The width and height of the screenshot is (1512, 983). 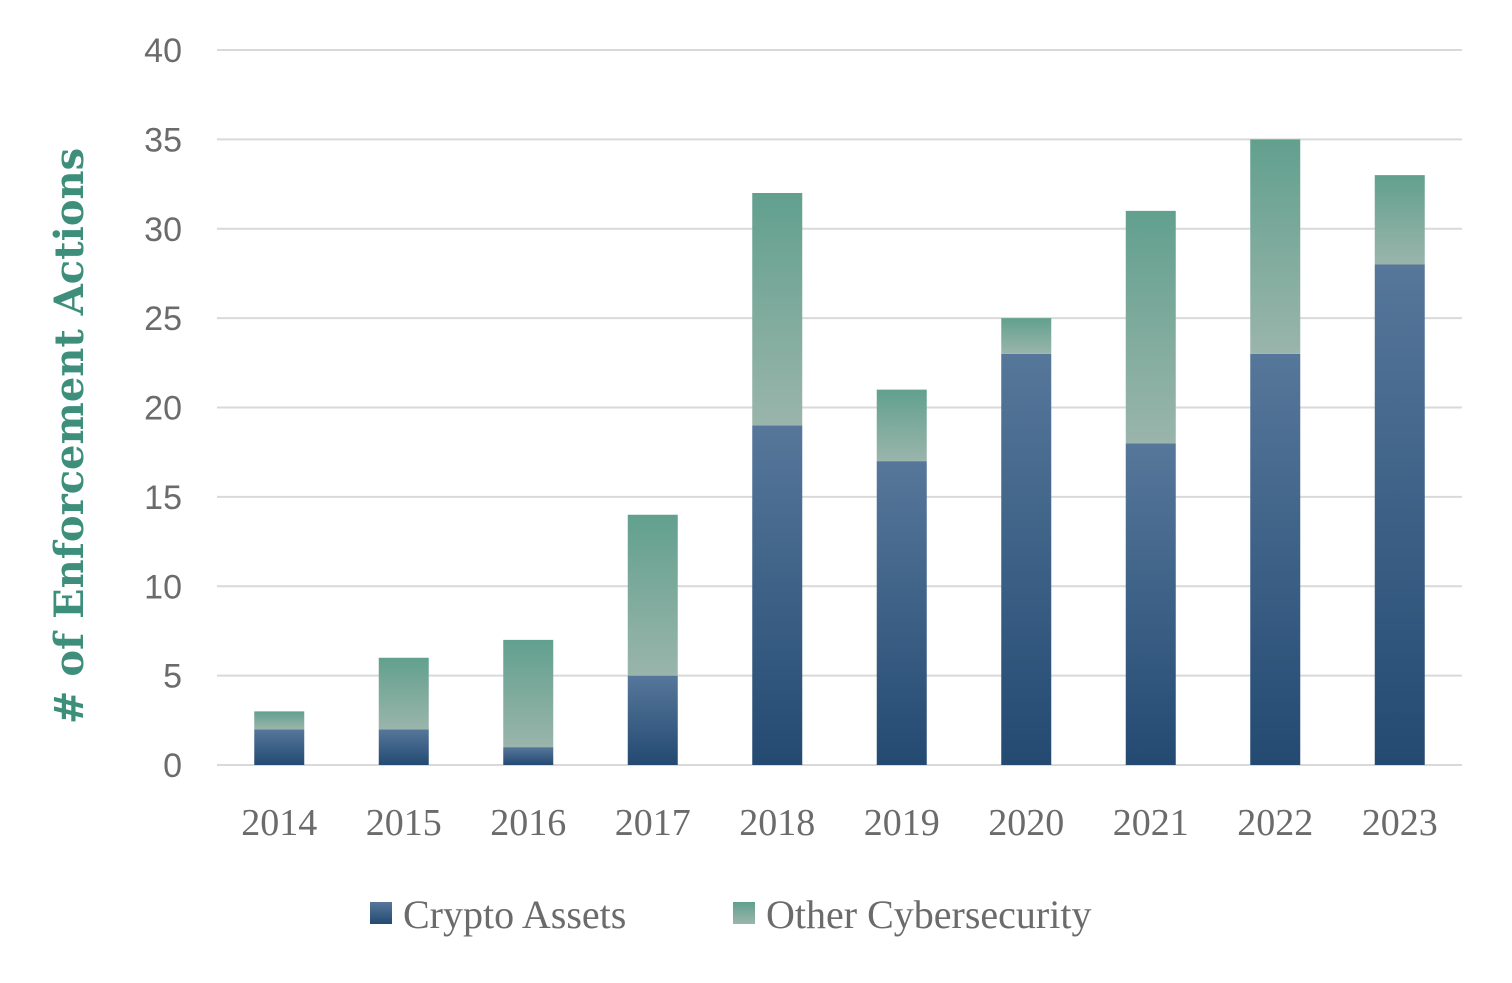 I want to click on x-axis-ticks: 2014 2015 2016 2017 2018 2019 2020 2021 2022 2023, so click(x=839, y=823).